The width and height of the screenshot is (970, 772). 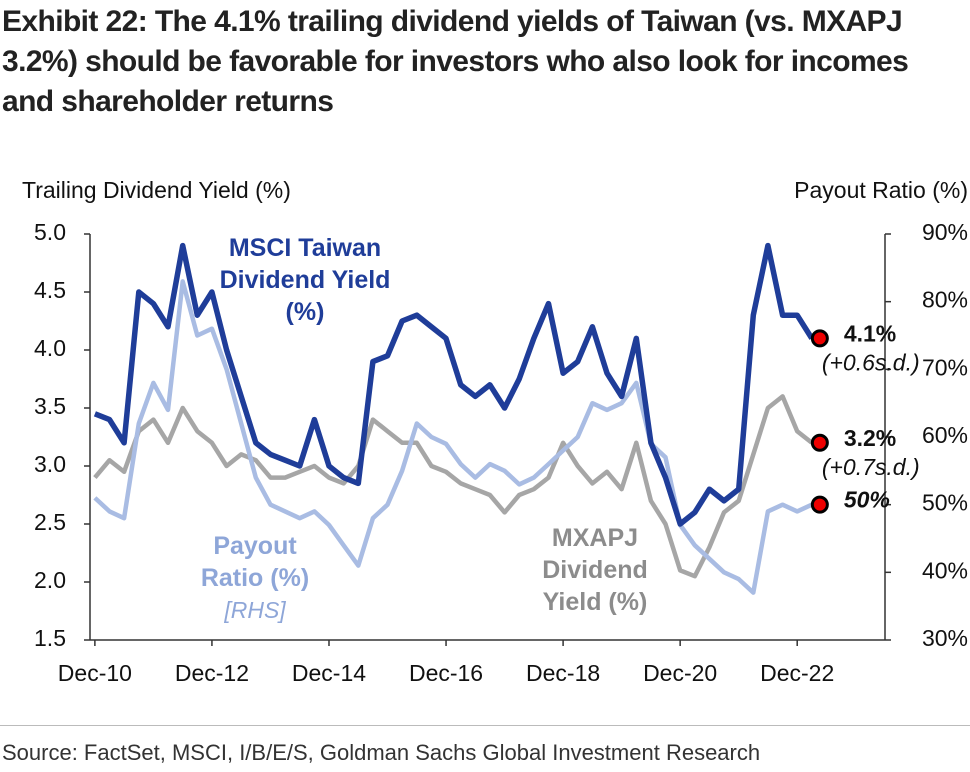 I want to click on y2-axis-label: Payout Ratio (%), so click(x=881, y=190).